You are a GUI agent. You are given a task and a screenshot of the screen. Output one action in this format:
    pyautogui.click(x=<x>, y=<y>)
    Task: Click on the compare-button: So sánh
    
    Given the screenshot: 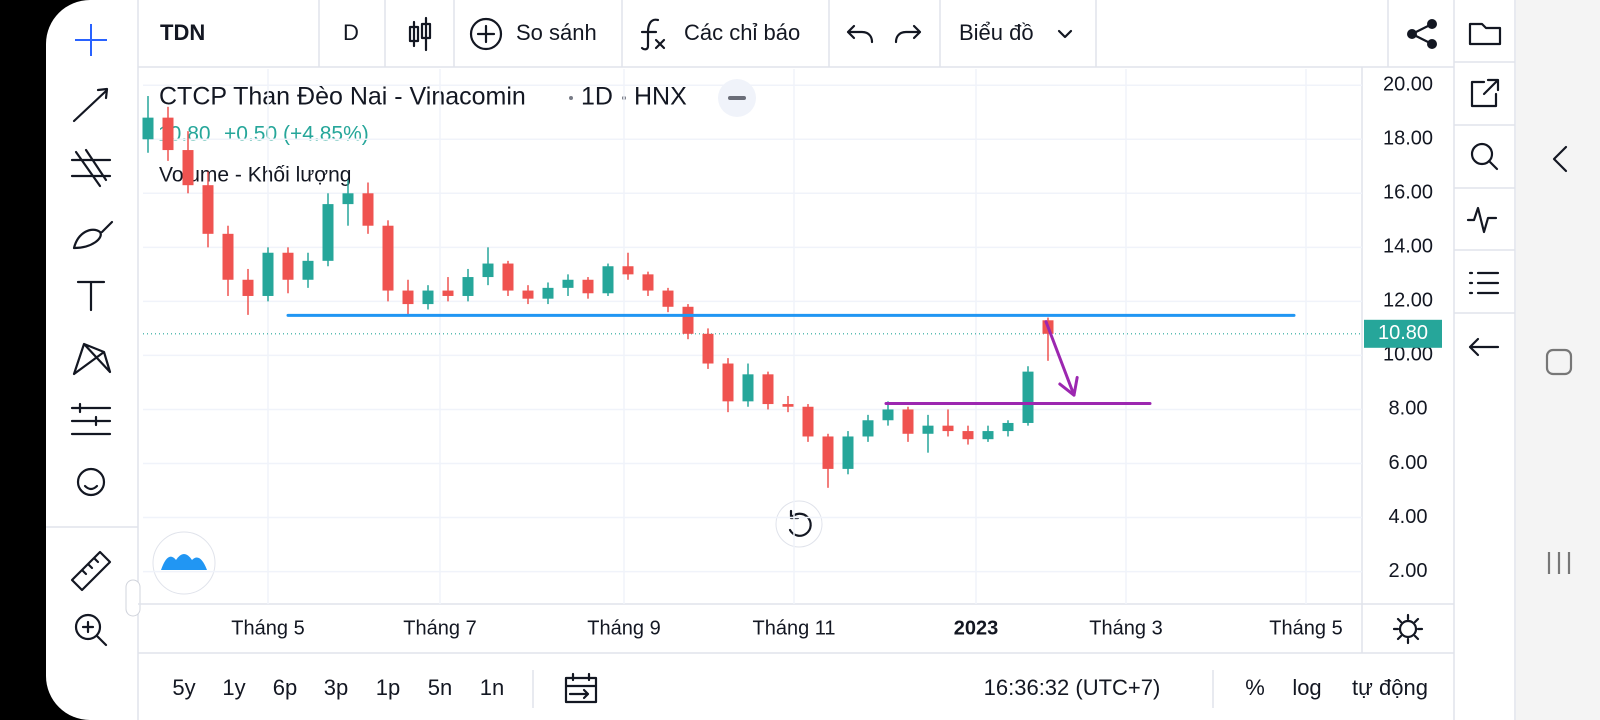 What is the action you would take?
    pyautogui.click(x=556, y=32)
    